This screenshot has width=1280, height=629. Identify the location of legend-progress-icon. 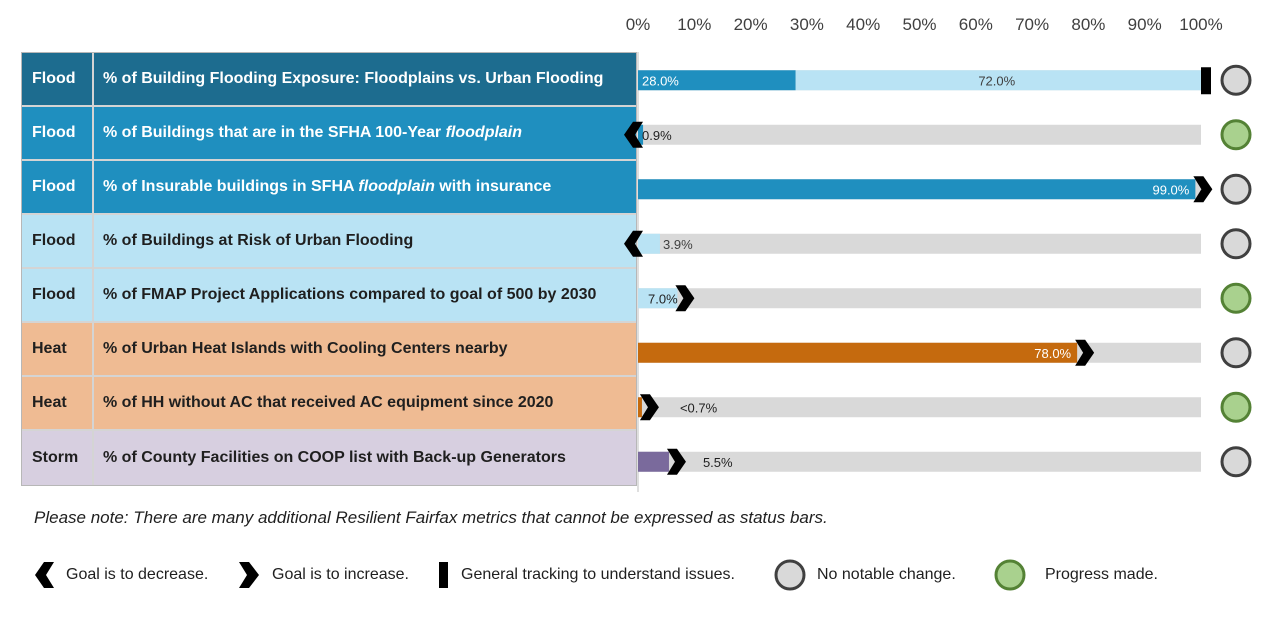
(1010, 575).